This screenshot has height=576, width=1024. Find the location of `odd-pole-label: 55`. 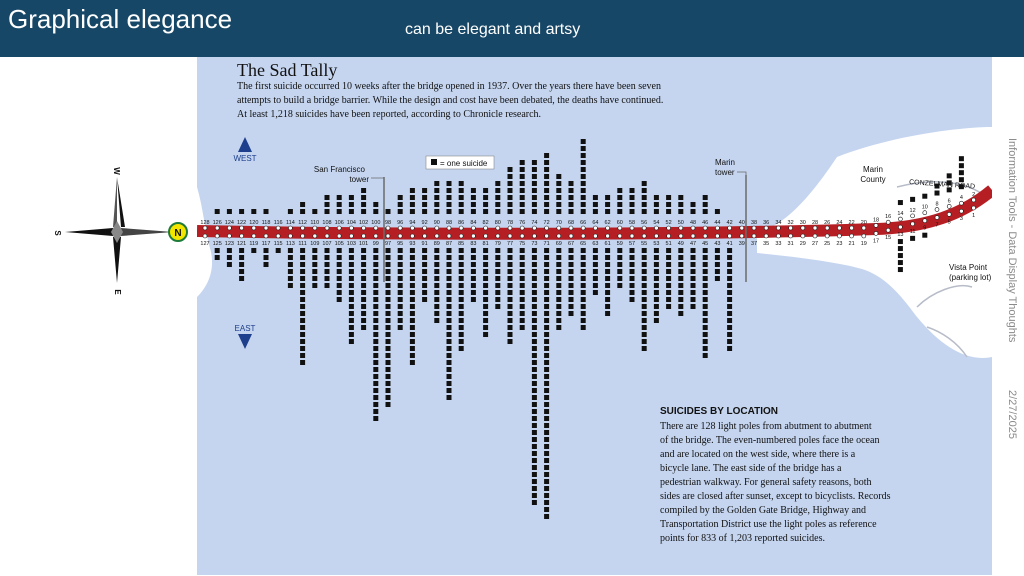

odd-pole-label: 55 is located at coordinates (644, 244).